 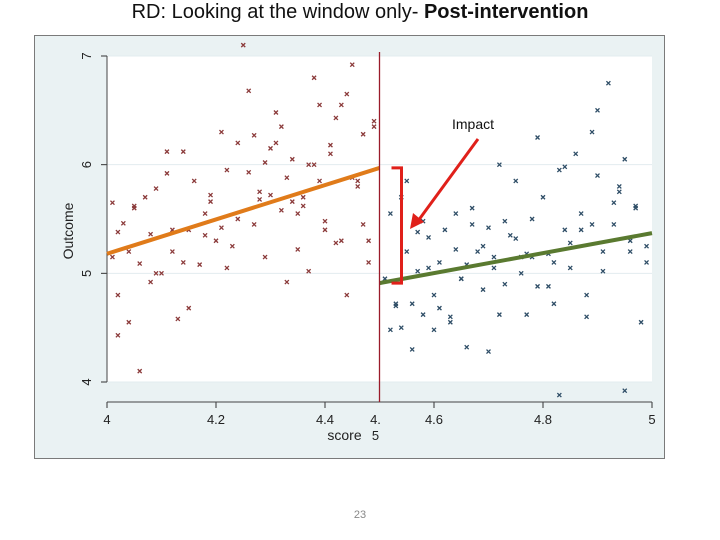 What do you see at coordinates (506, 12) in the screenshot?
I see `slide-title-bold: Post-intervention` at bounding box center [506, 12].